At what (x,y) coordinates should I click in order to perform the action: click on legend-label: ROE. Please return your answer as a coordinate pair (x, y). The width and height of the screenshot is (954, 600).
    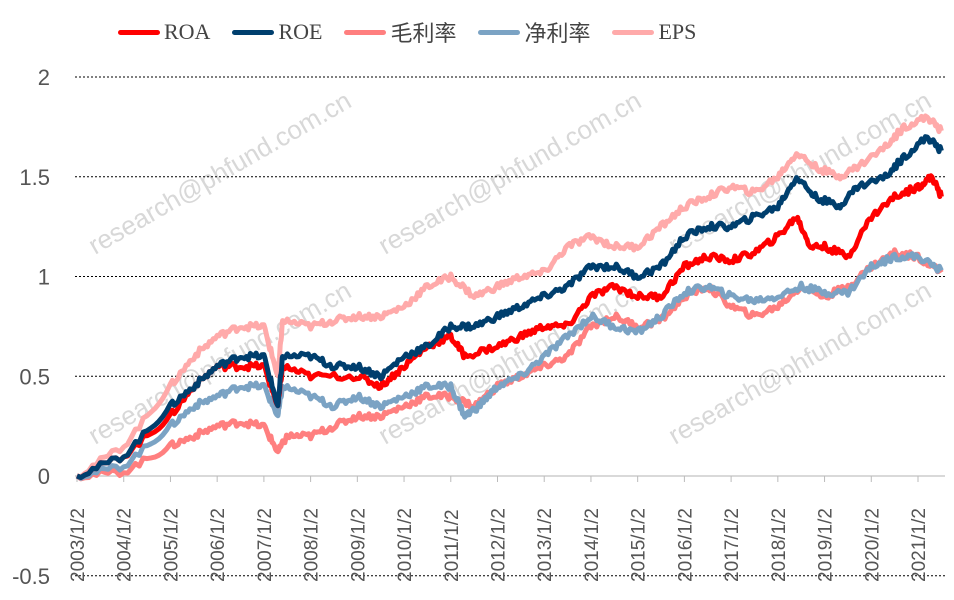
    Looking at the image, I should click on (300, 31).